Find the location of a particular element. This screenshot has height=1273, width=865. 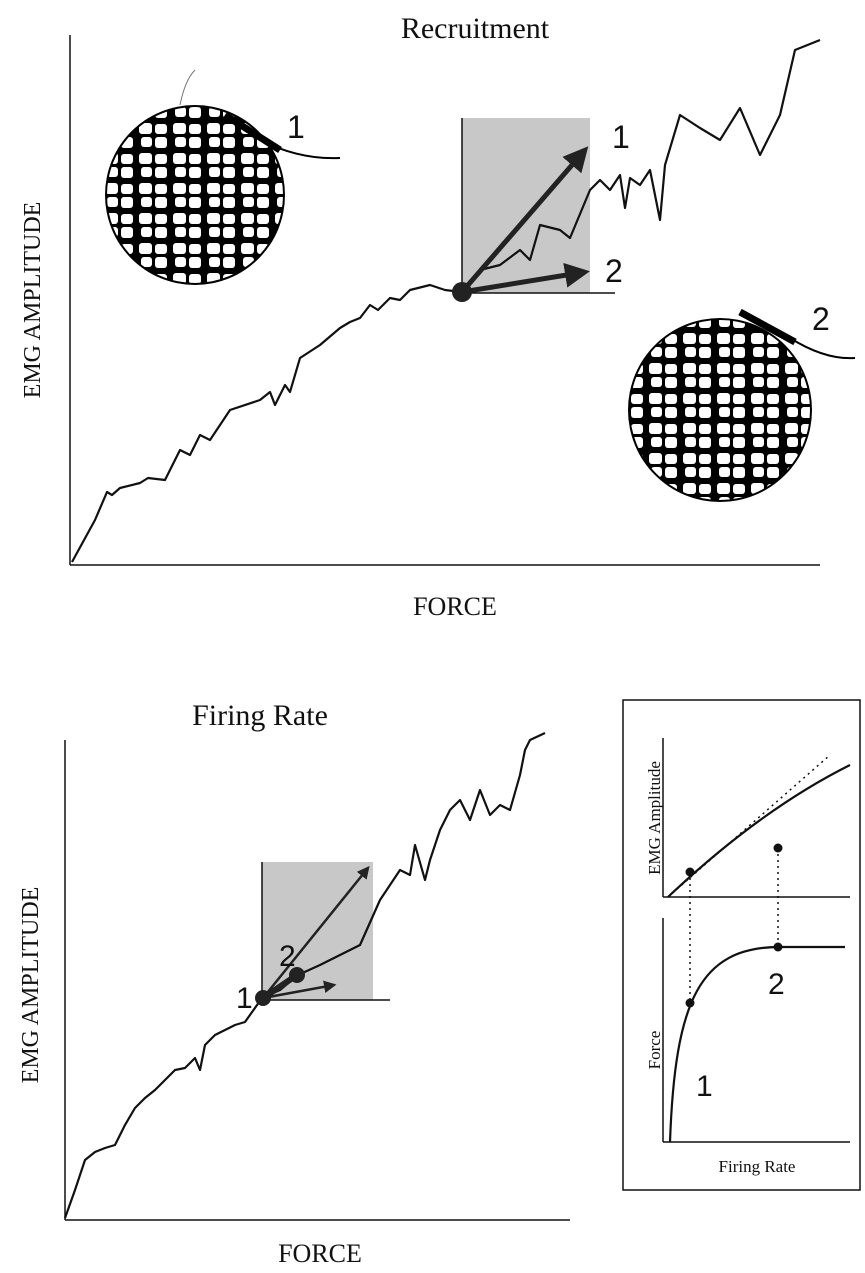

emg-curve is located at coordinates (759, 831).